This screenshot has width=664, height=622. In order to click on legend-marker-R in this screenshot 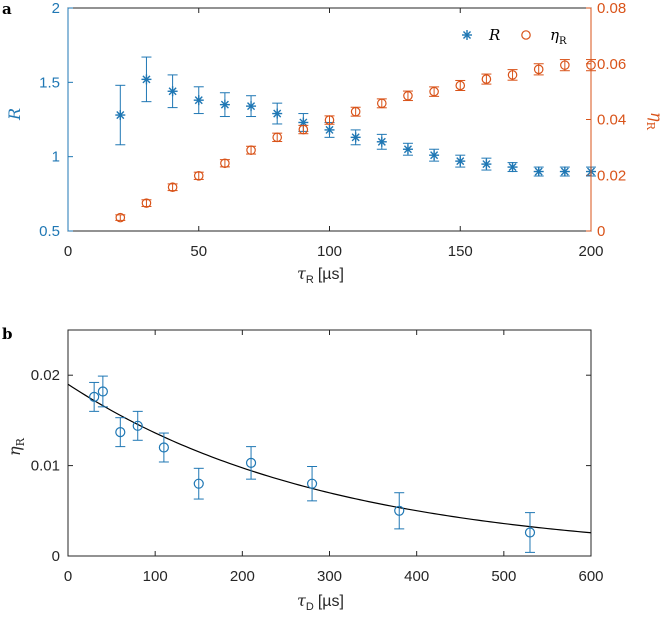, I will do `click(467, 35)`.